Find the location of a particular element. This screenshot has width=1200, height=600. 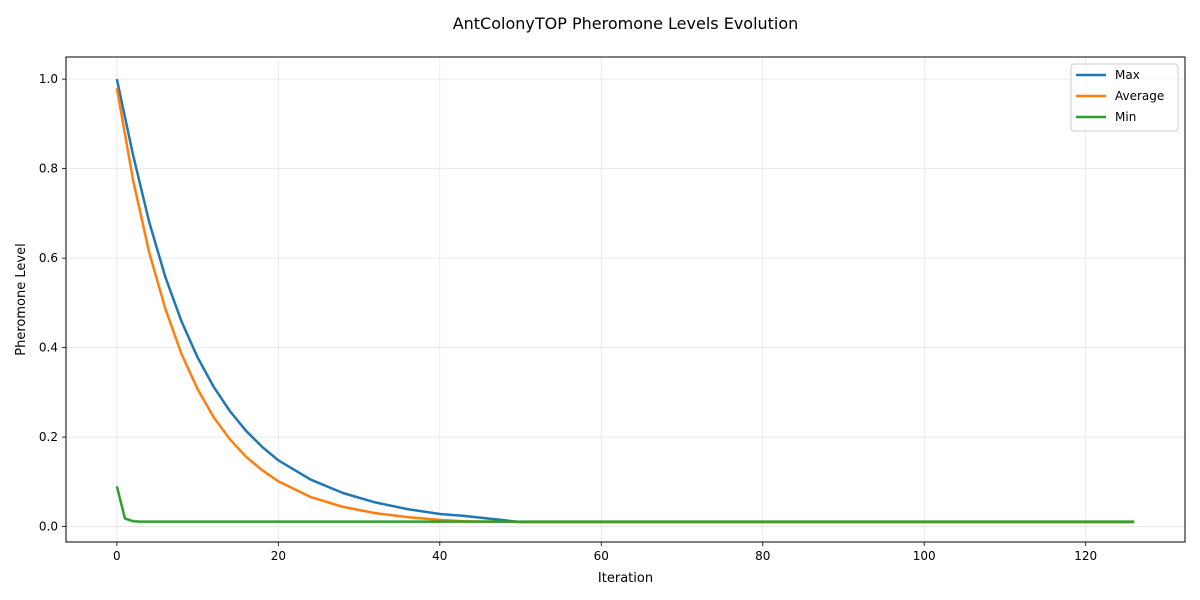

x-tick-label: 20 is located at coordinates (278, 556).